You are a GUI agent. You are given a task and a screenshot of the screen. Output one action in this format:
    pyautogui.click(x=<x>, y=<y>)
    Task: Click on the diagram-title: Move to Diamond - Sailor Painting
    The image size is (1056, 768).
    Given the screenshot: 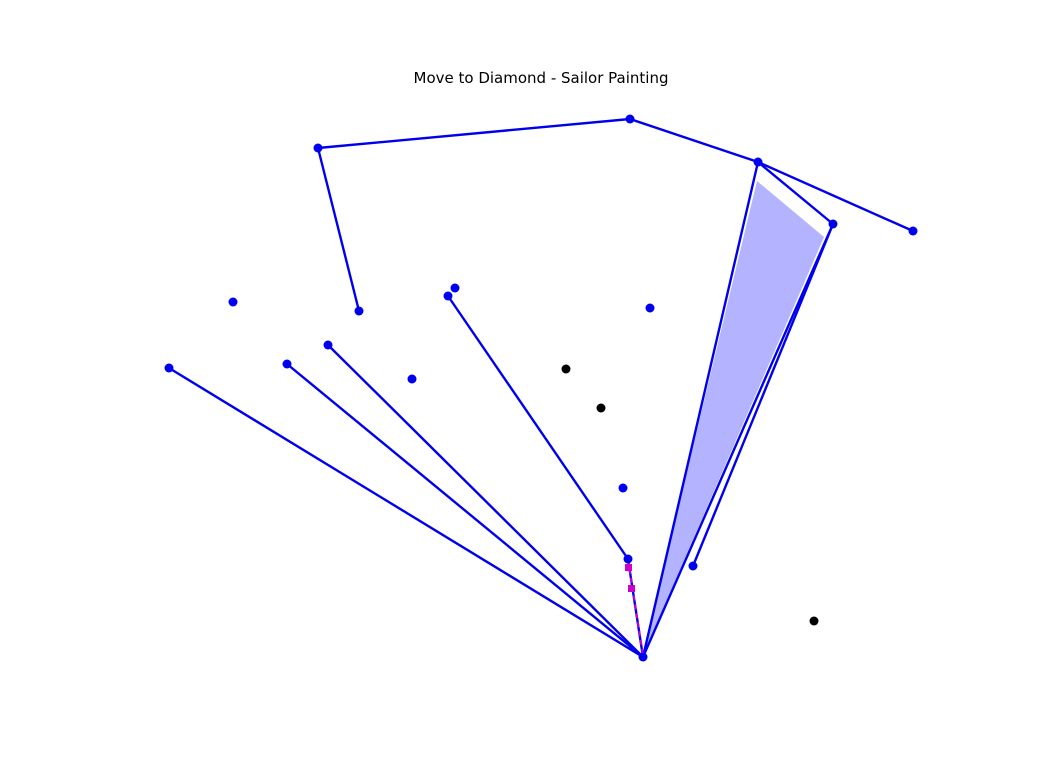 What is the action you would take?
    pyautogui.click(x=541, y=78)
    